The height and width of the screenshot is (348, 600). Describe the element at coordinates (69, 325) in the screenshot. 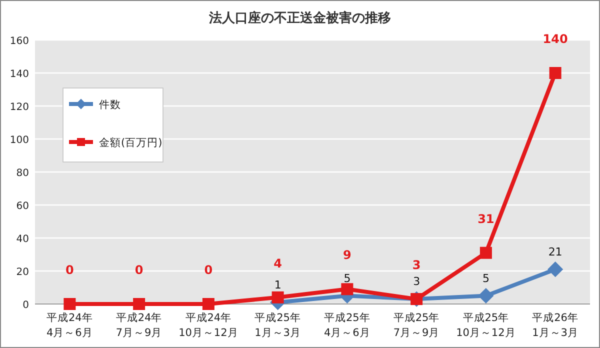

I see `x-tick-label: 平成24年 4月～6月` at that location.